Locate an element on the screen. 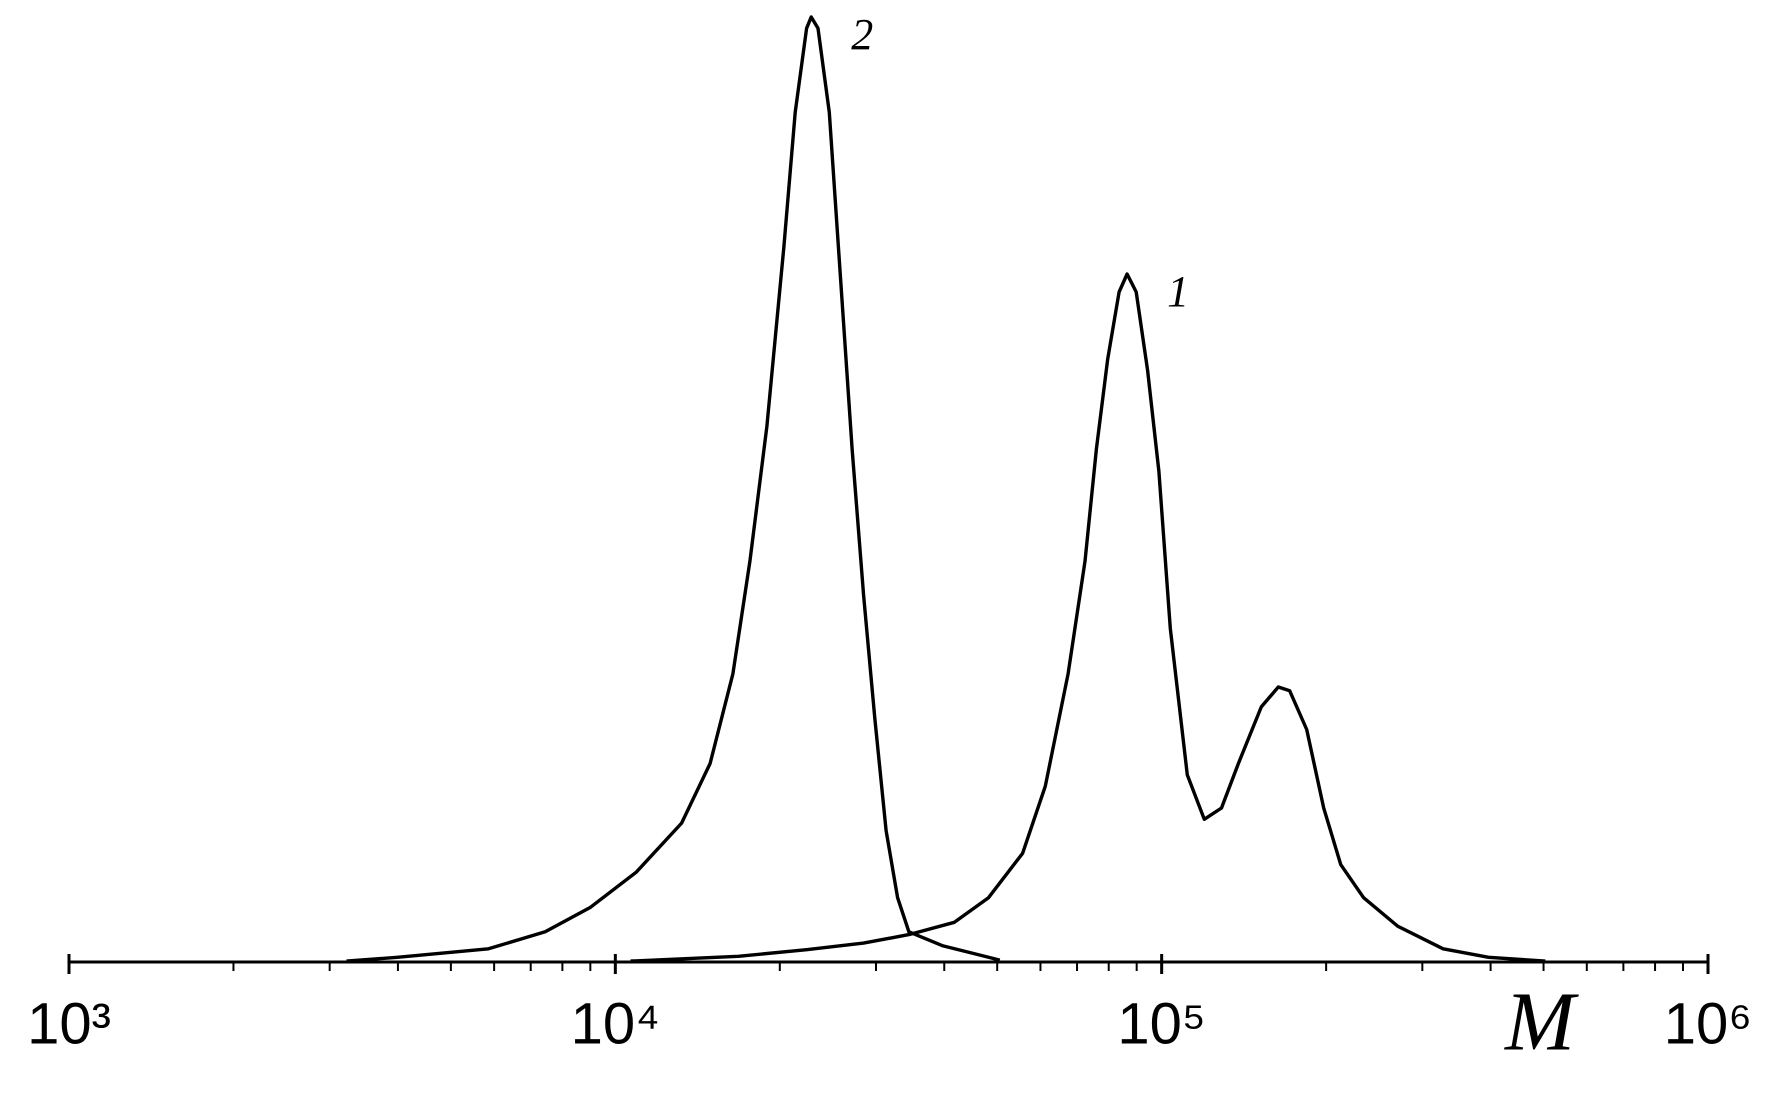  x-axis-label: M is located at coordinates (1541, 1021).